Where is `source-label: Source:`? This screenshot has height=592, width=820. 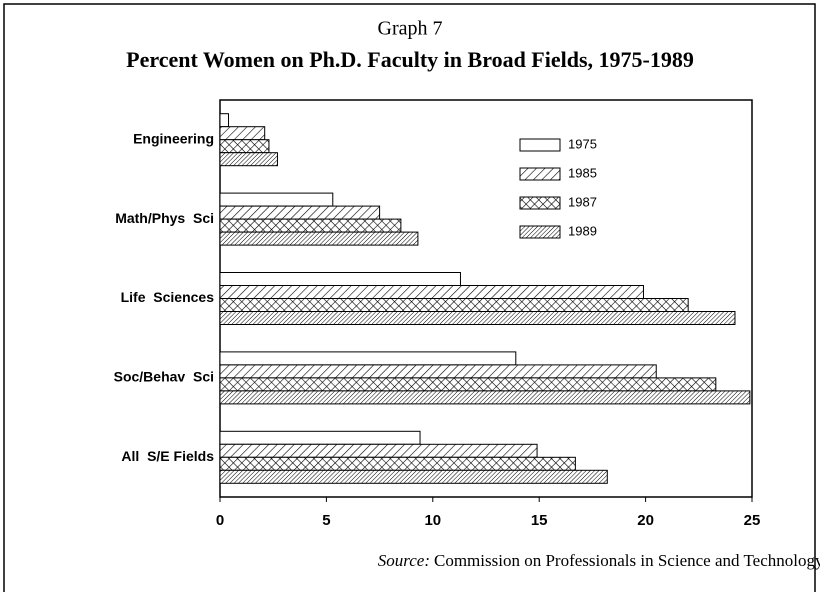 source-label: Source: is located at coordinates (404, 560).